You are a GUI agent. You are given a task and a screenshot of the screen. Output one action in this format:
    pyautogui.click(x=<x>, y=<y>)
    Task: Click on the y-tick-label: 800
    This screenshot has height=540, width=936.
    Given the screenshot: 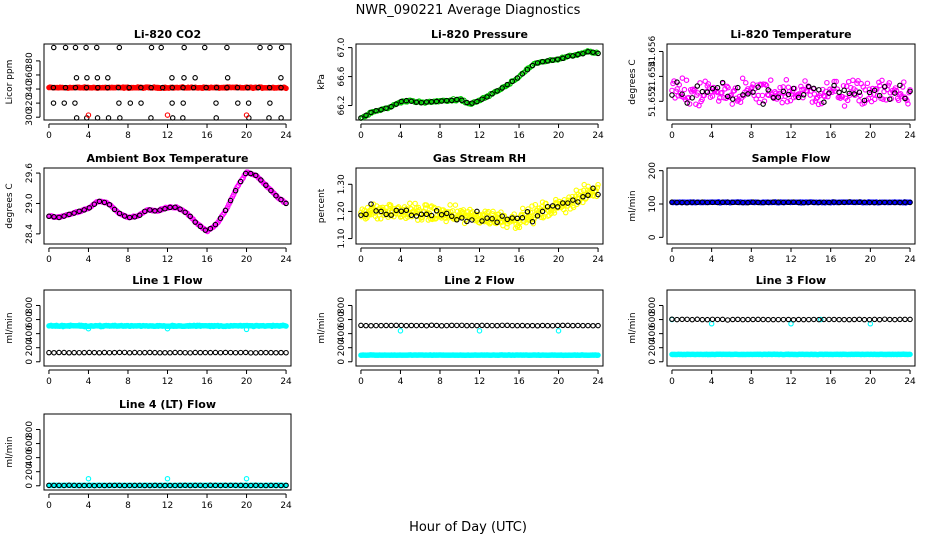 What is the action you would take?
    pyautogui.click(x=653, y=305)
    